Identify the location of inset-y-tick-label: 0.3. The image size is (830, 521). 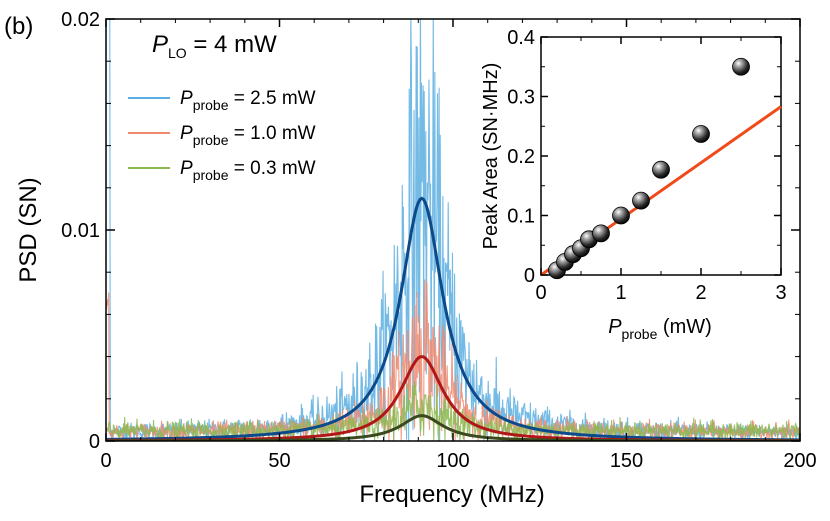
(521, 98).